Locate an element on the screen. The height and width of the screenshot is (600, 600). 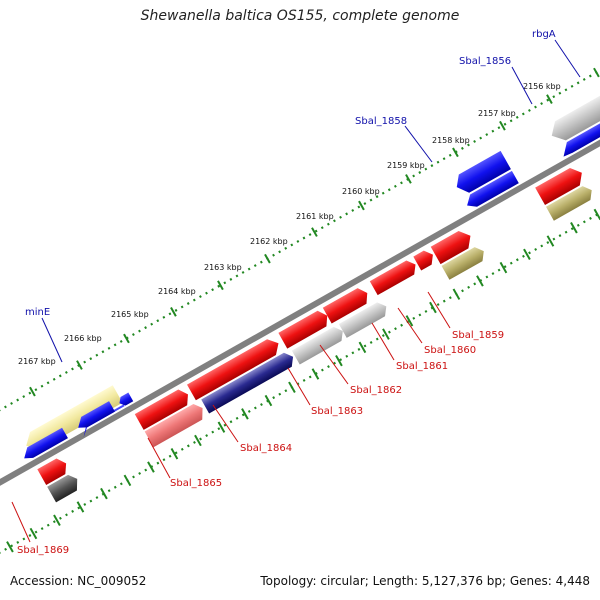
kbp-label: 2164 kbp is located at coordinates (177, 291).